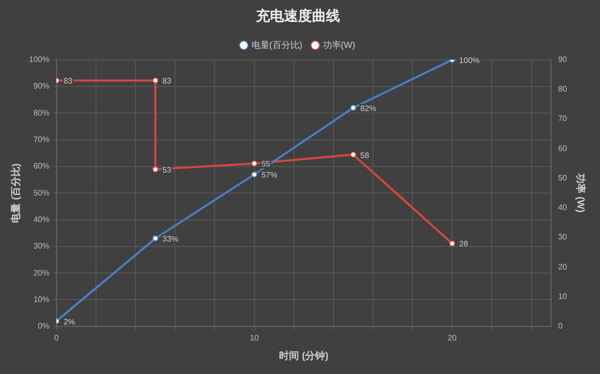 This screenshot has height=374, width=600. What do you see at coordinates (41, 246) in the screenshot?
I see `y-tick-label: 30%` at bounding box center [41, 246].